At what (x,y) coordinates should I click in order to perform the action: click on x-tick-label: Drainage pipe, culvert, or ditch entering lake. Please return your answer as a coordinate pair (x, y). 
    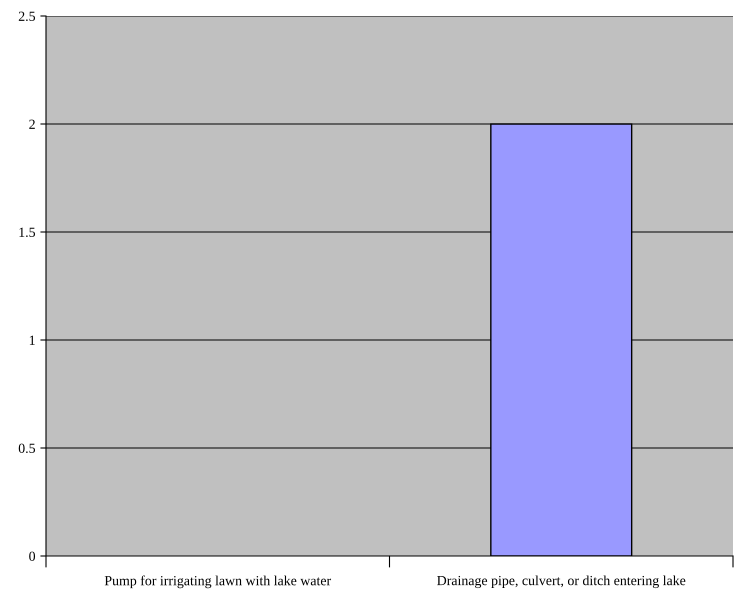
    Looking at the image, I should click on (561, 581).